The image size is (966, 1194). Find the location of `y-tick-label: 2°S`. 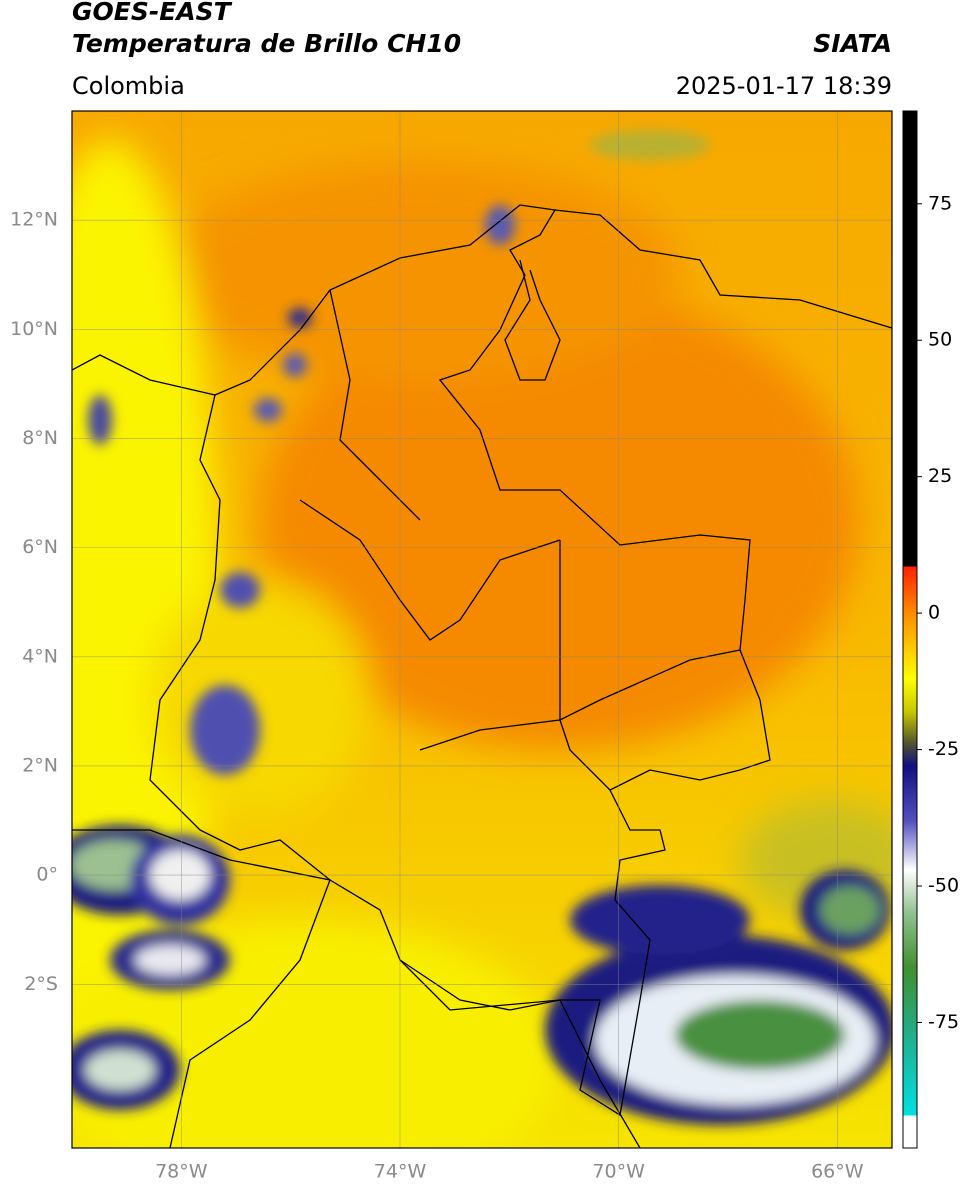

y-tick-label: 2°S is located at coordinates (41, 984).